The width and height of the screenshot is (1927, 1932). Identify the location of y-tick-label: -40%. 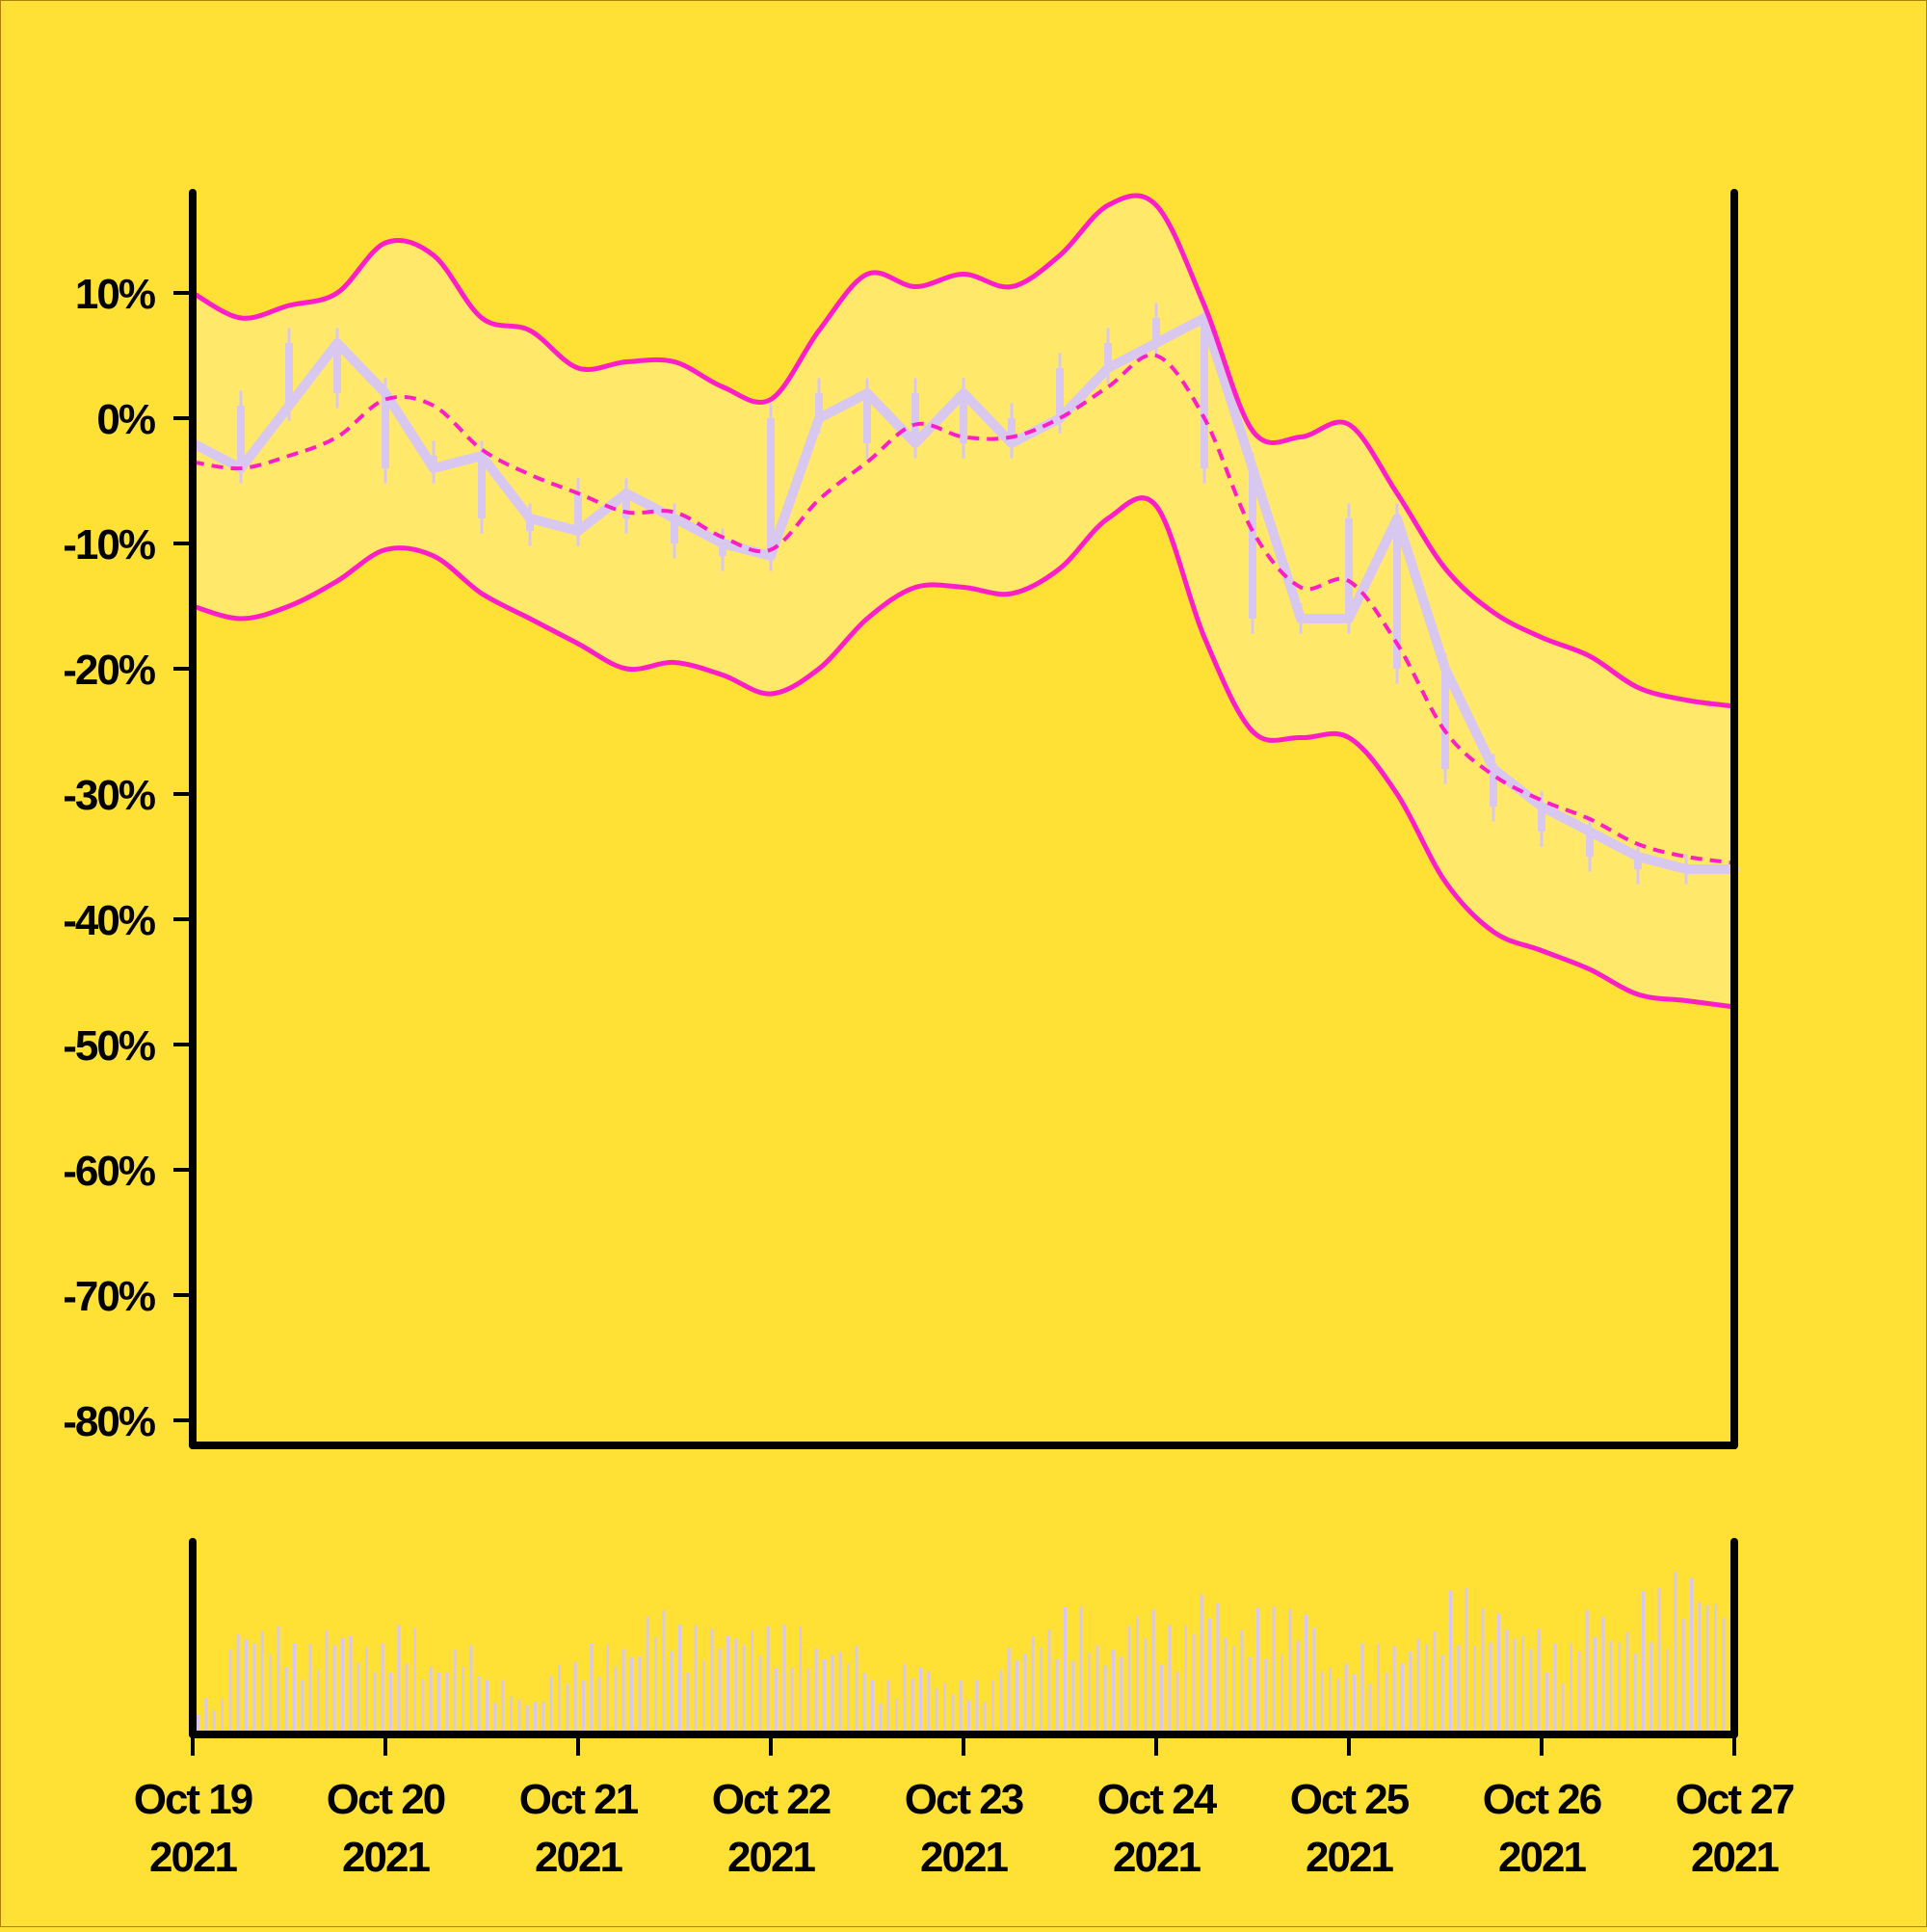
(109, 920).